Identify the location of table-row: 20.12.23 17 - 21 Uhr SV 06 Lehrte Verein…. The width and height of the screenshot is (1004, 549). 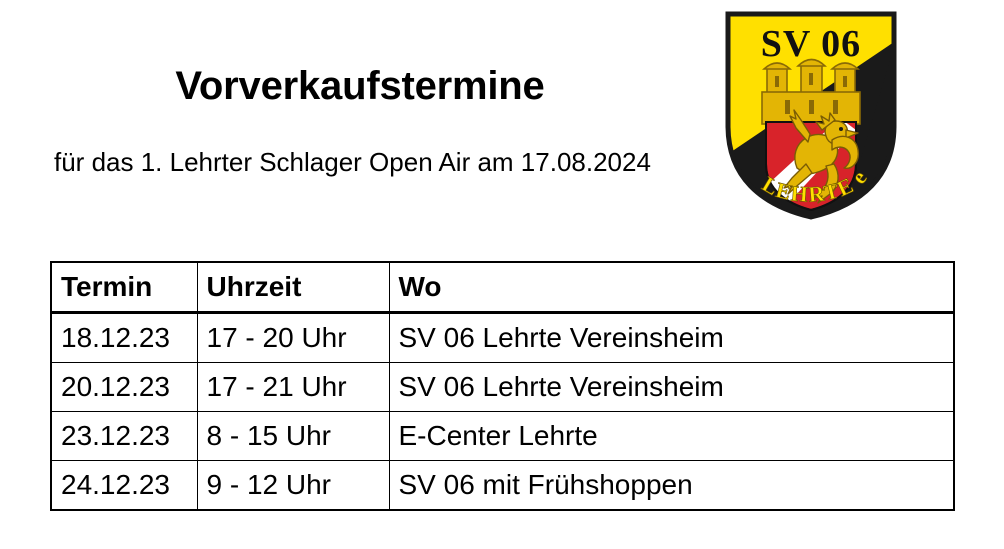
(502, 387).